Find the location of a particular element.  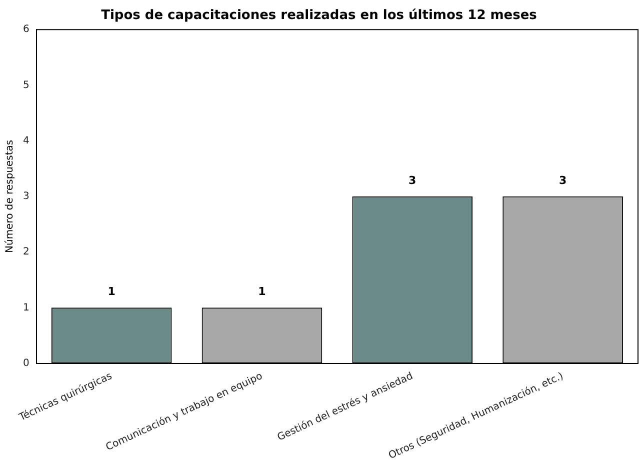

y-tick-label: 5 is located at coordinates (26, 85).